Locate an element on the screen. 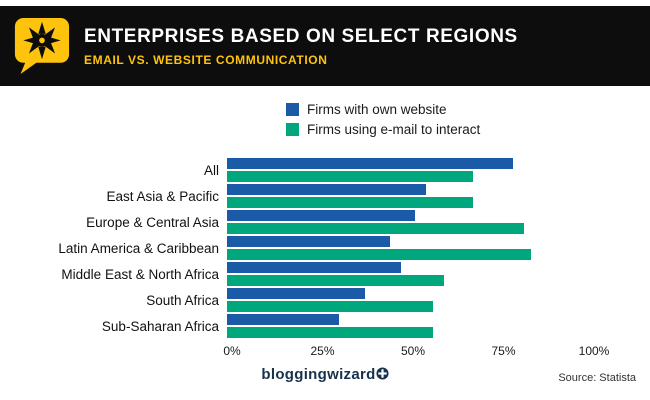 The width and height of the screenshot is (650, 400). category-label: East Asia & Pacific is located at coordinates (162, 196).